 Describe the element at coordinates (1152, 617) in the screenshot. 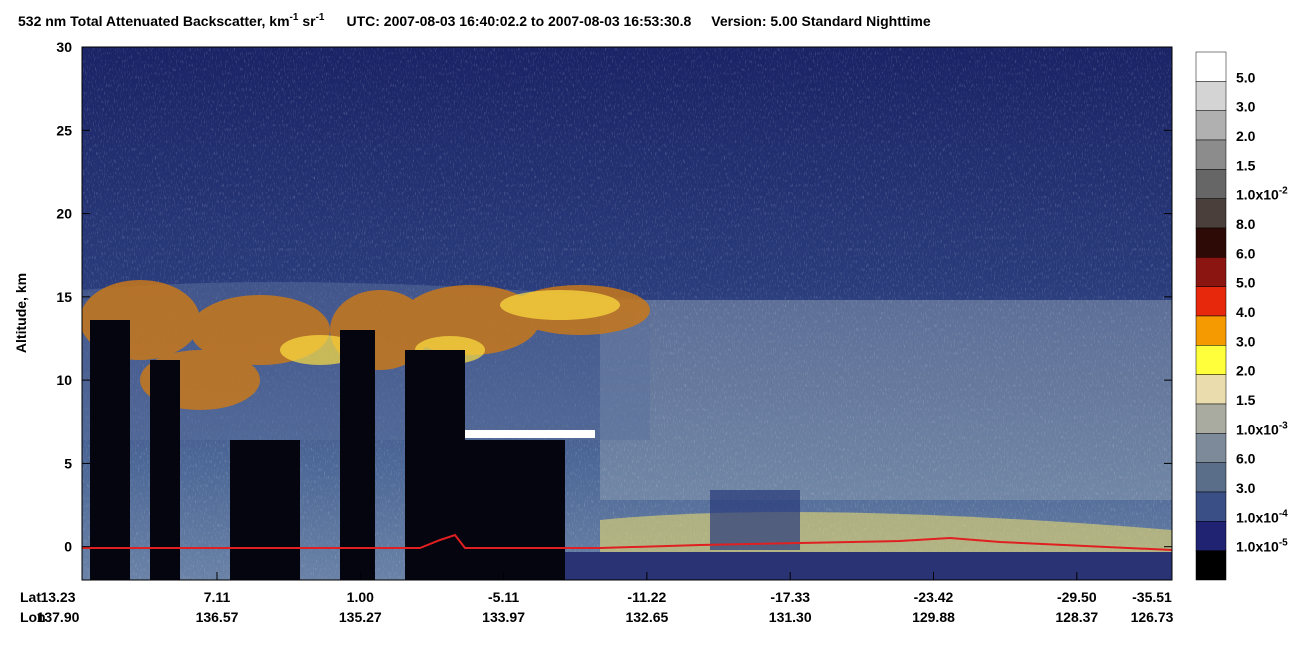

I see `lon-tick-label: 126.73` at that location.